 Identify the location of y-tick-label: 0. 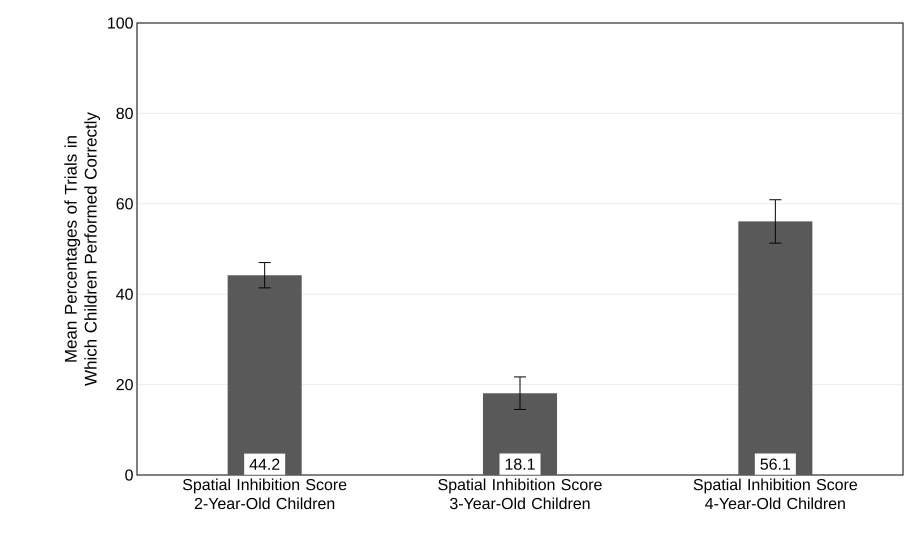
(129, 475).